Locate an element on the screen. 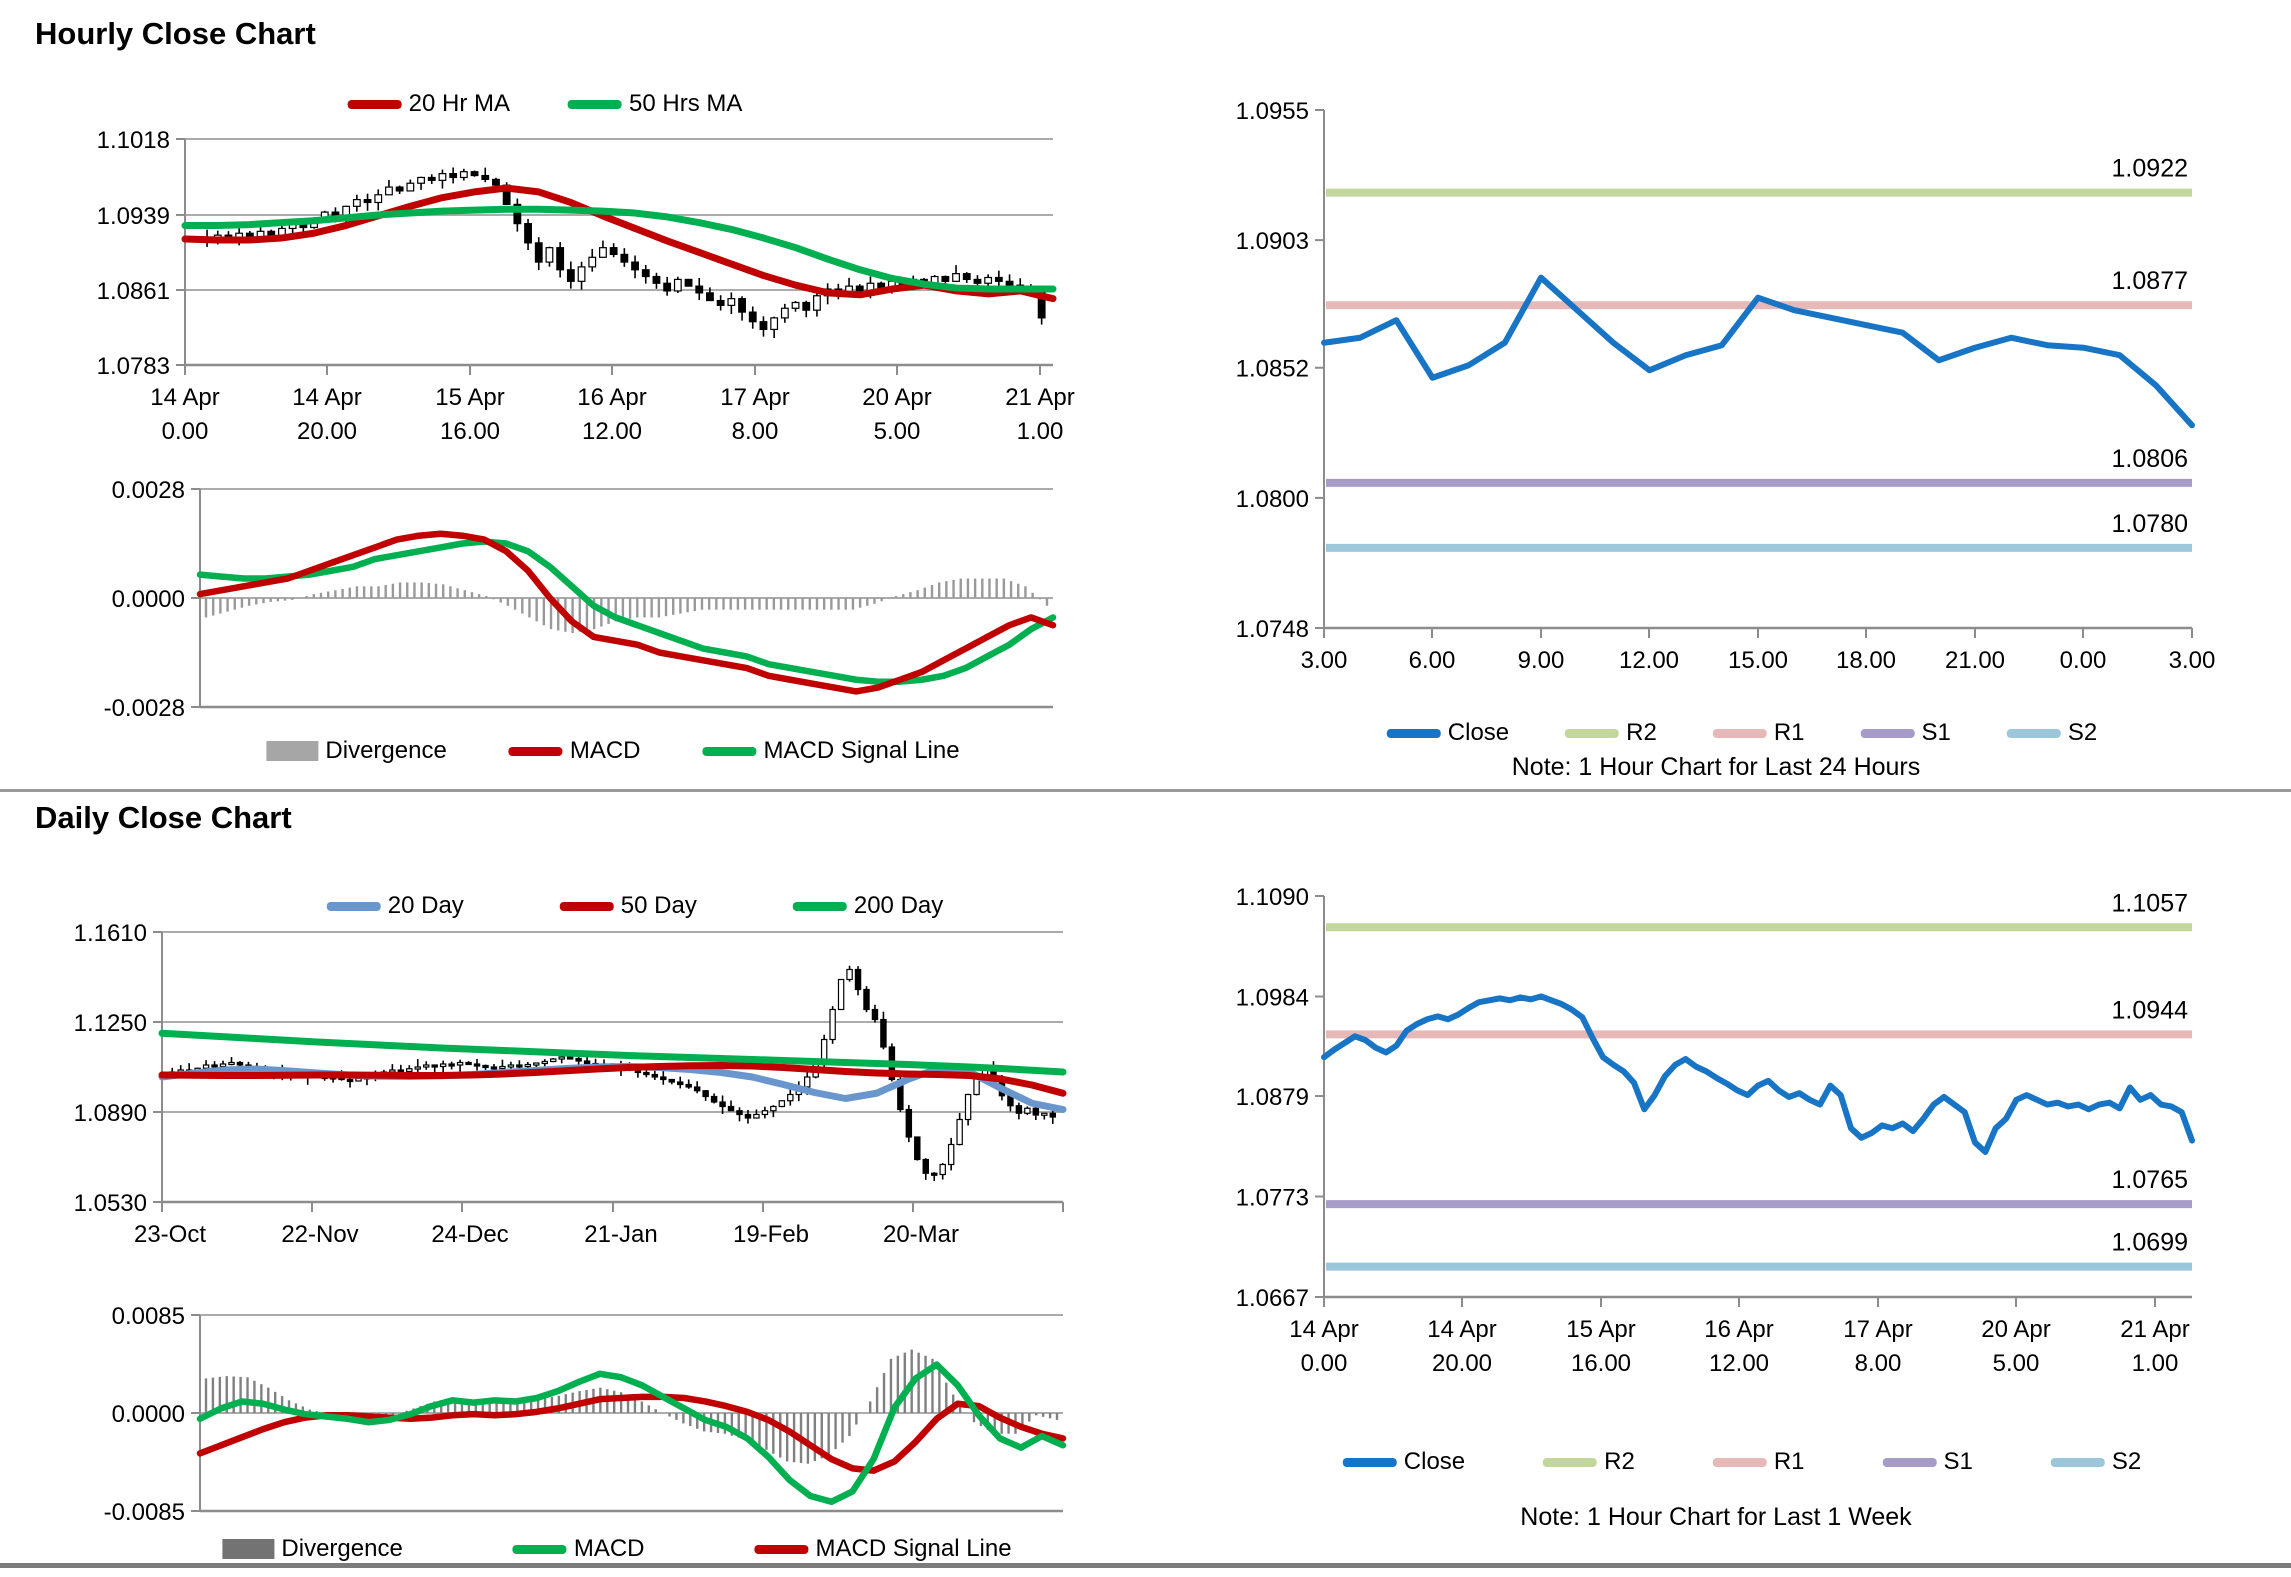  legend-label: Divergence is located at coordinates (342, 1548).